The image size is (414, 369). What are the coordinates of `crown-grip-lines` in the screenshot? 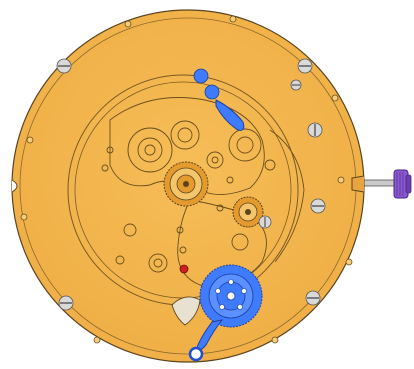 It's located at (400, 184).